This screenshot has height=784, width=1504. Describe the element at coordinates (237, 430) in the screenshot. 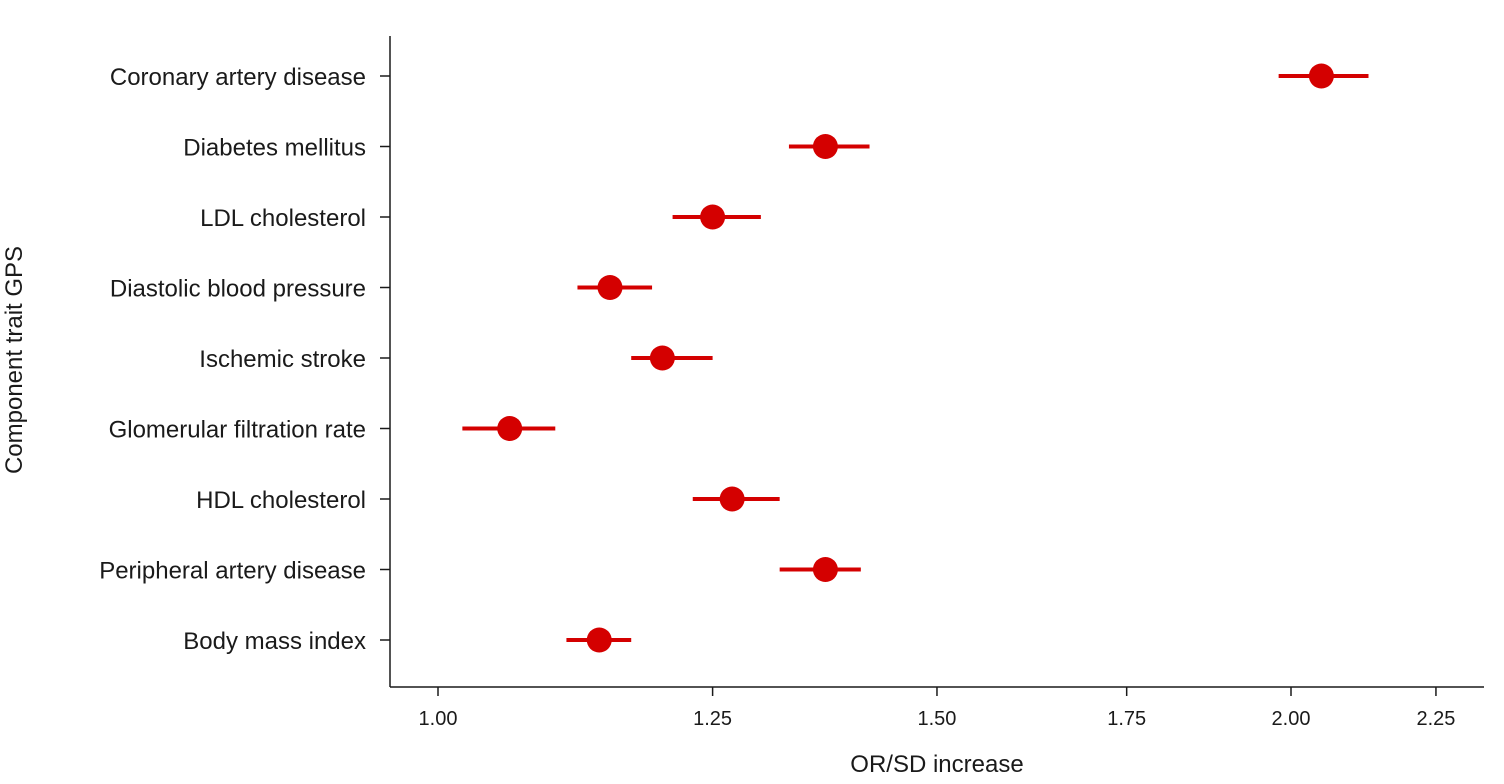

I see `y-tick-label: Glomerular filtration rate` at that location.